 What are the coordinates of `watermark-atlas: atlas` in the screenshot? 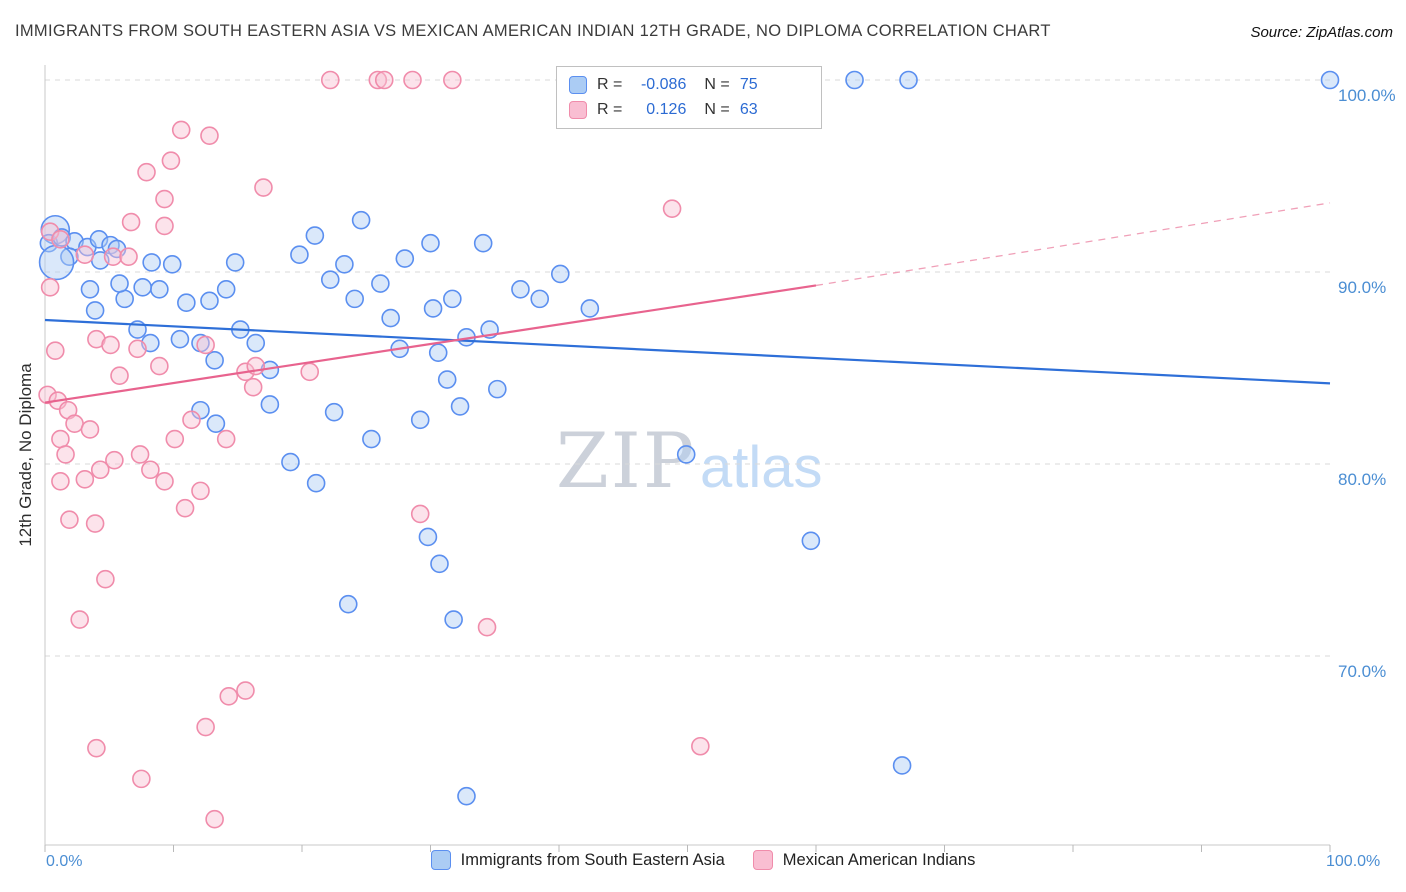 It's located at (761, 467).